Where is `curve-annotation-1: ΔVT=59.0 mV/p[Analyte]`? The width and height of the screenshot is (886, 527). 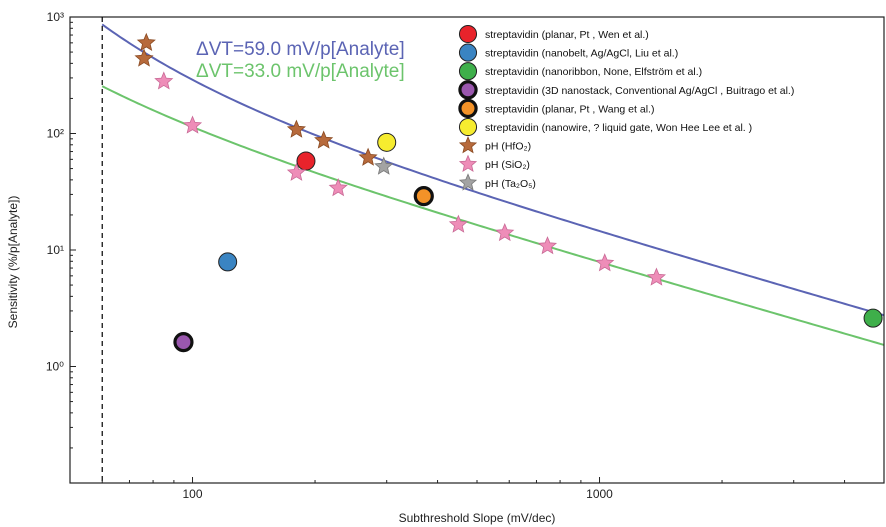 curve-annotation-1: ΔVT=59.0 mV/p[Analyte] is located at coordinates (300, 49).